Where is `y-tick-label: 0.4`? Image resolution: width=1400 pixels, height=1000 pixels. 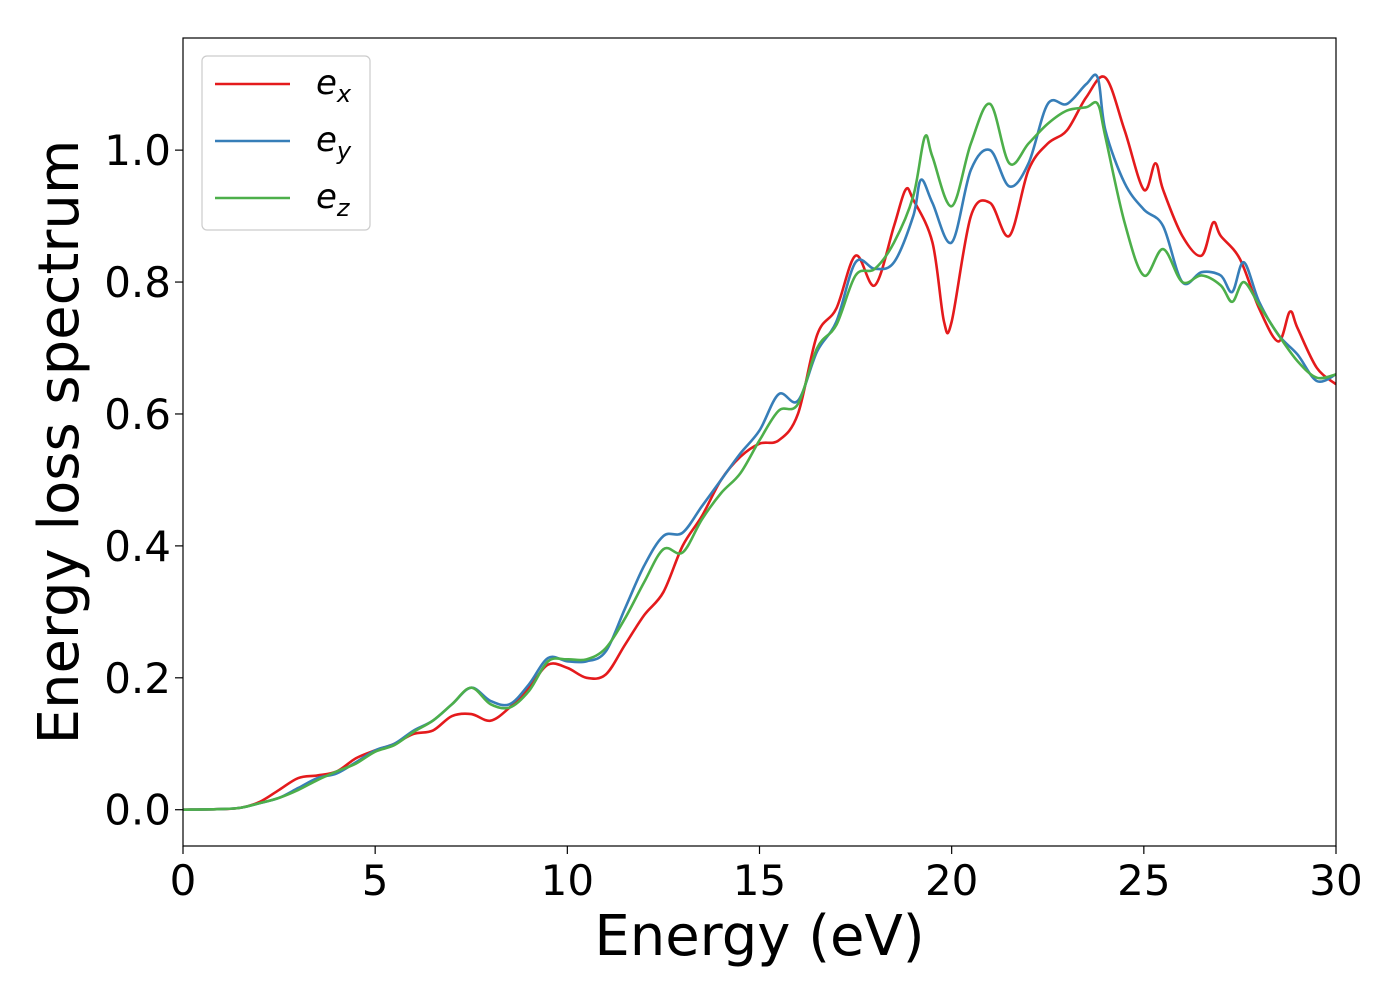
y-tick-label: 0.4 is located at coordinates (137, 546).